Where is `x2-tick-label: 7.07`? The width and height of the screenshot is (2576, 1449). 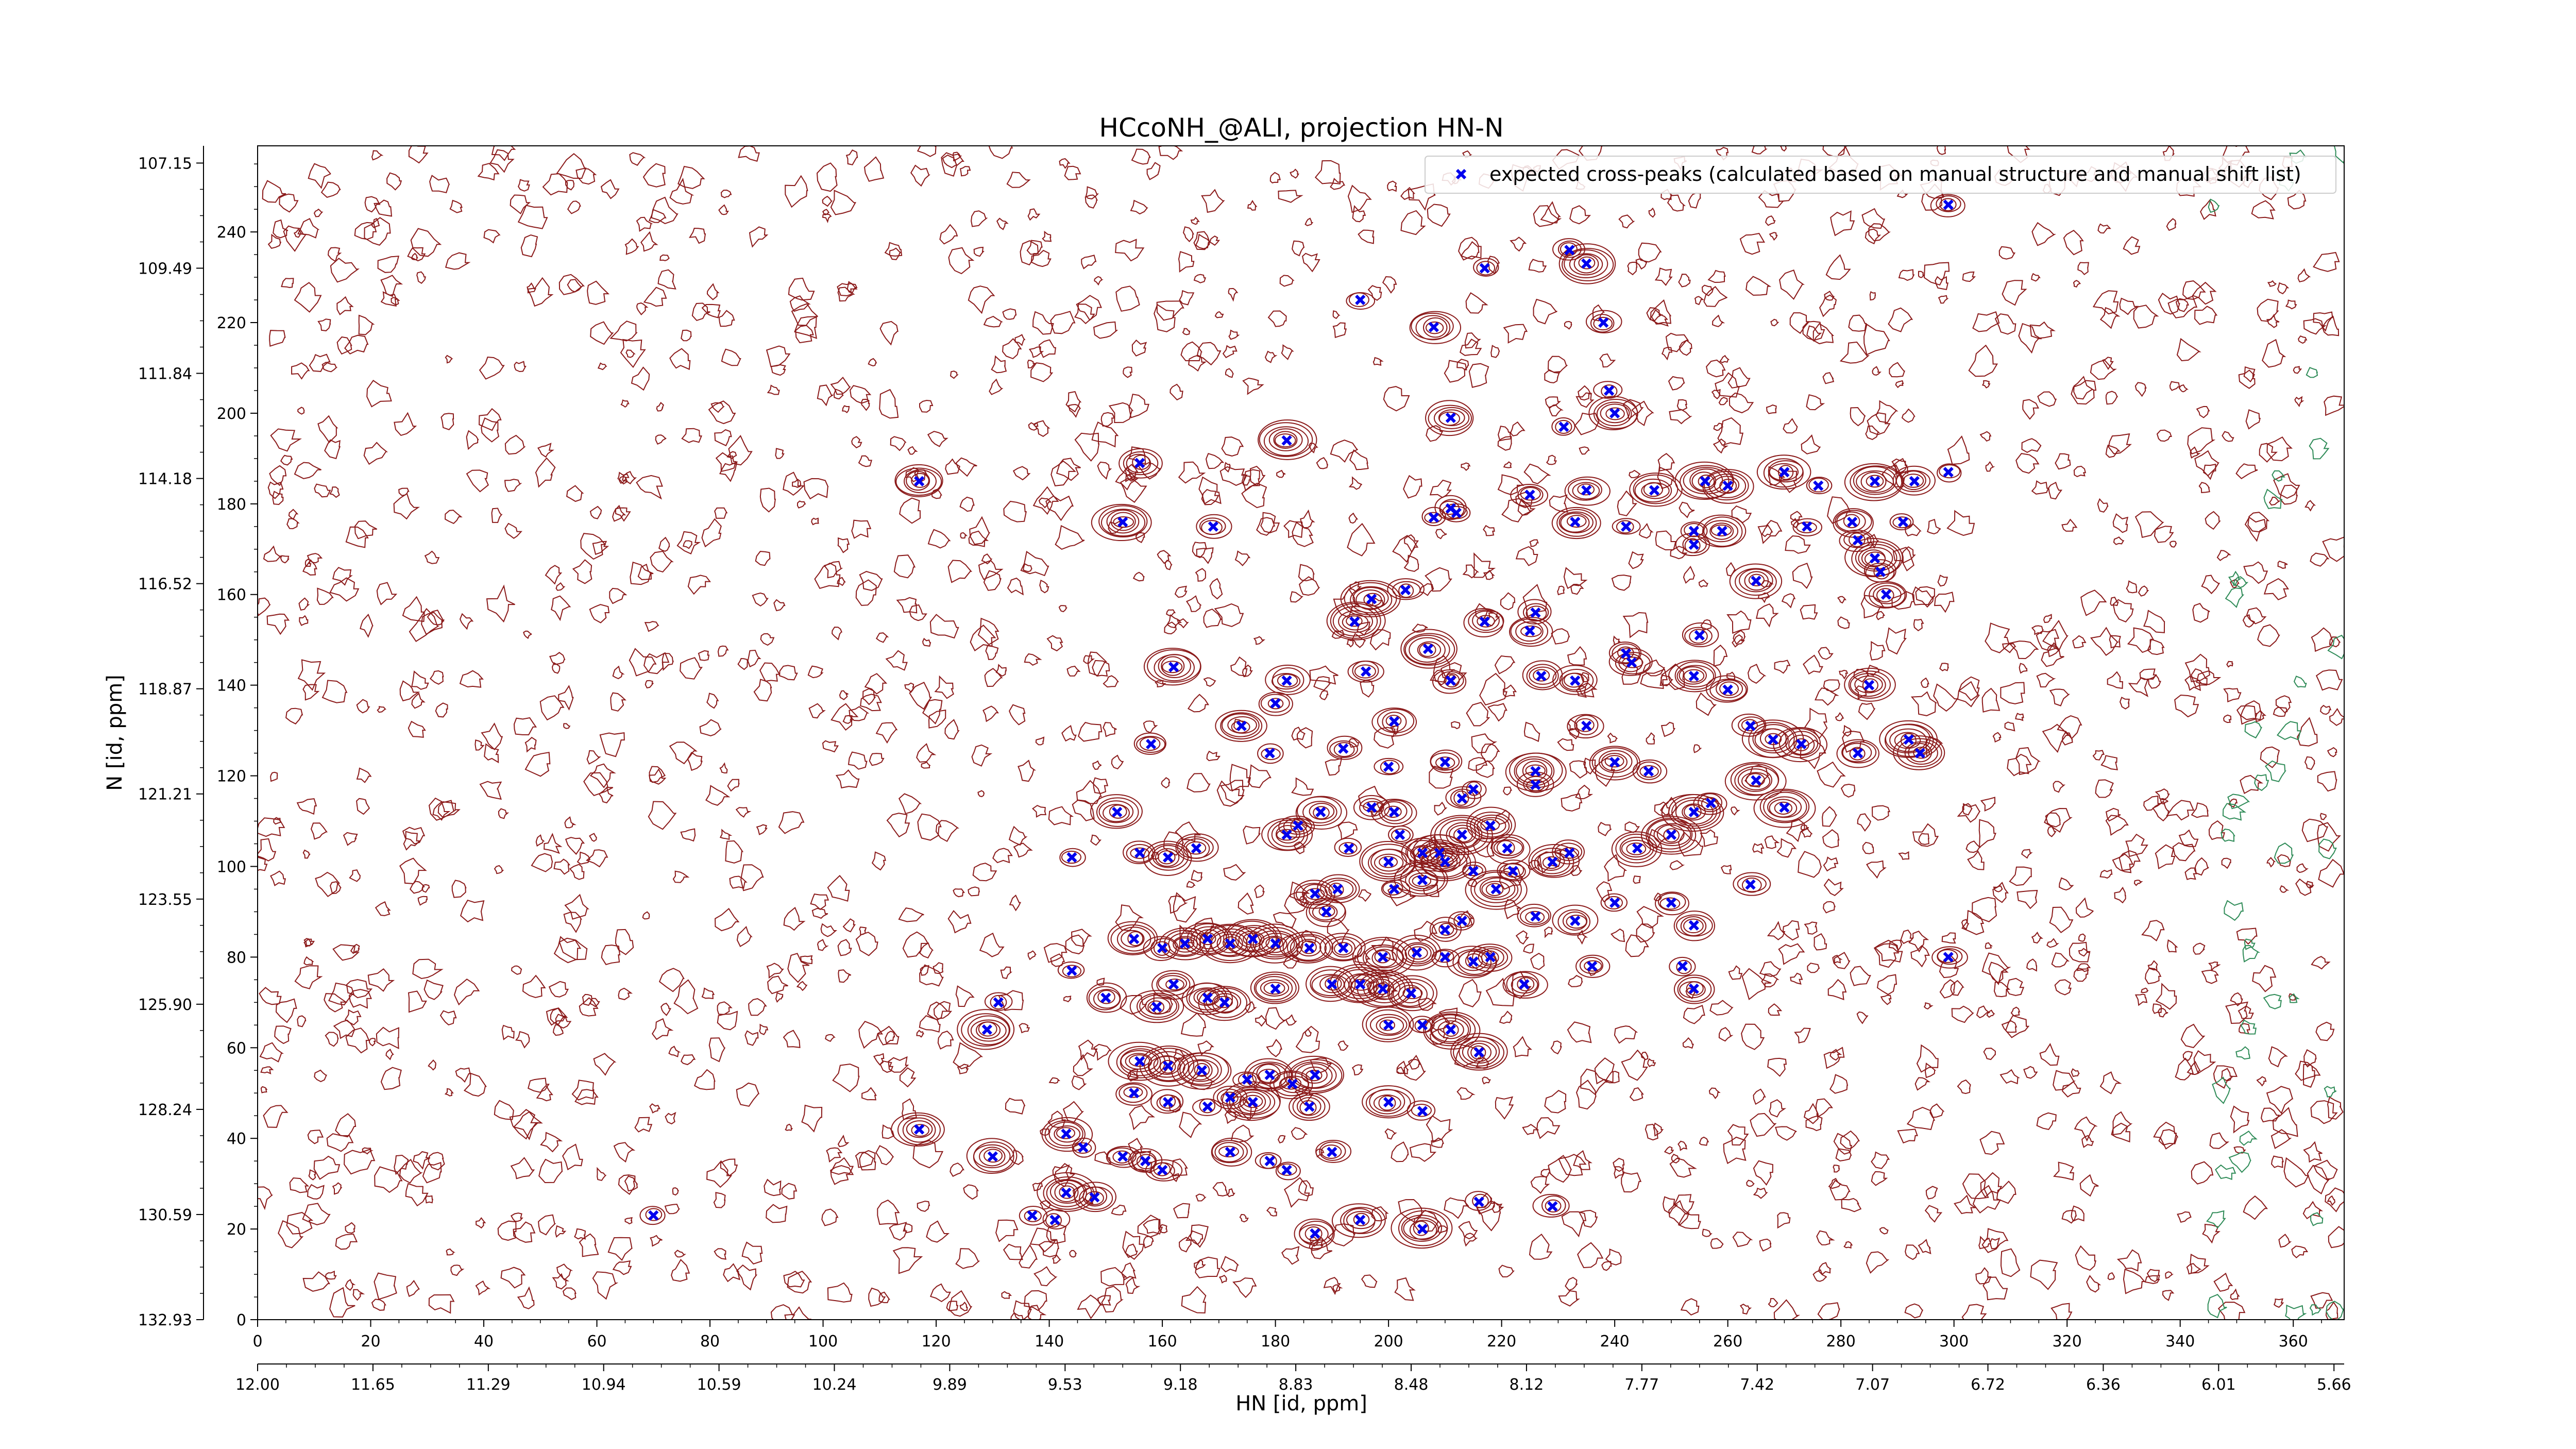 x2-tick-label: 7.07 is located at coordinates (1872, 1385).